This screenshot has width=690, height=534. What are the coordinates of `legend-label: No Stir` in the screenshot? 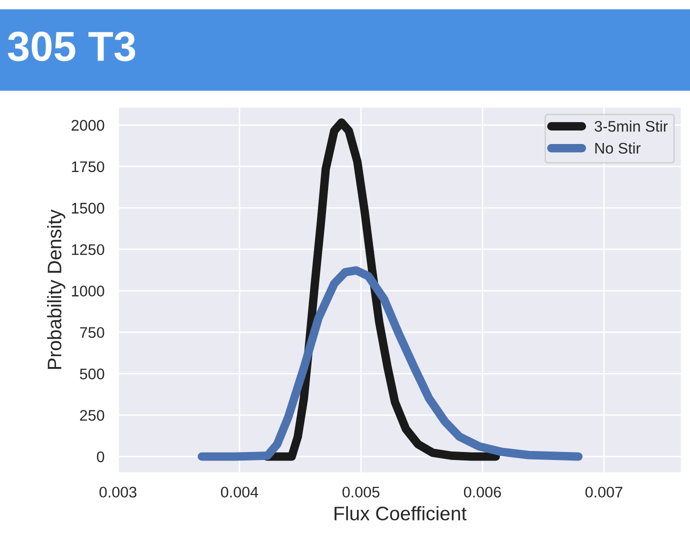 It's located at (618, 148).